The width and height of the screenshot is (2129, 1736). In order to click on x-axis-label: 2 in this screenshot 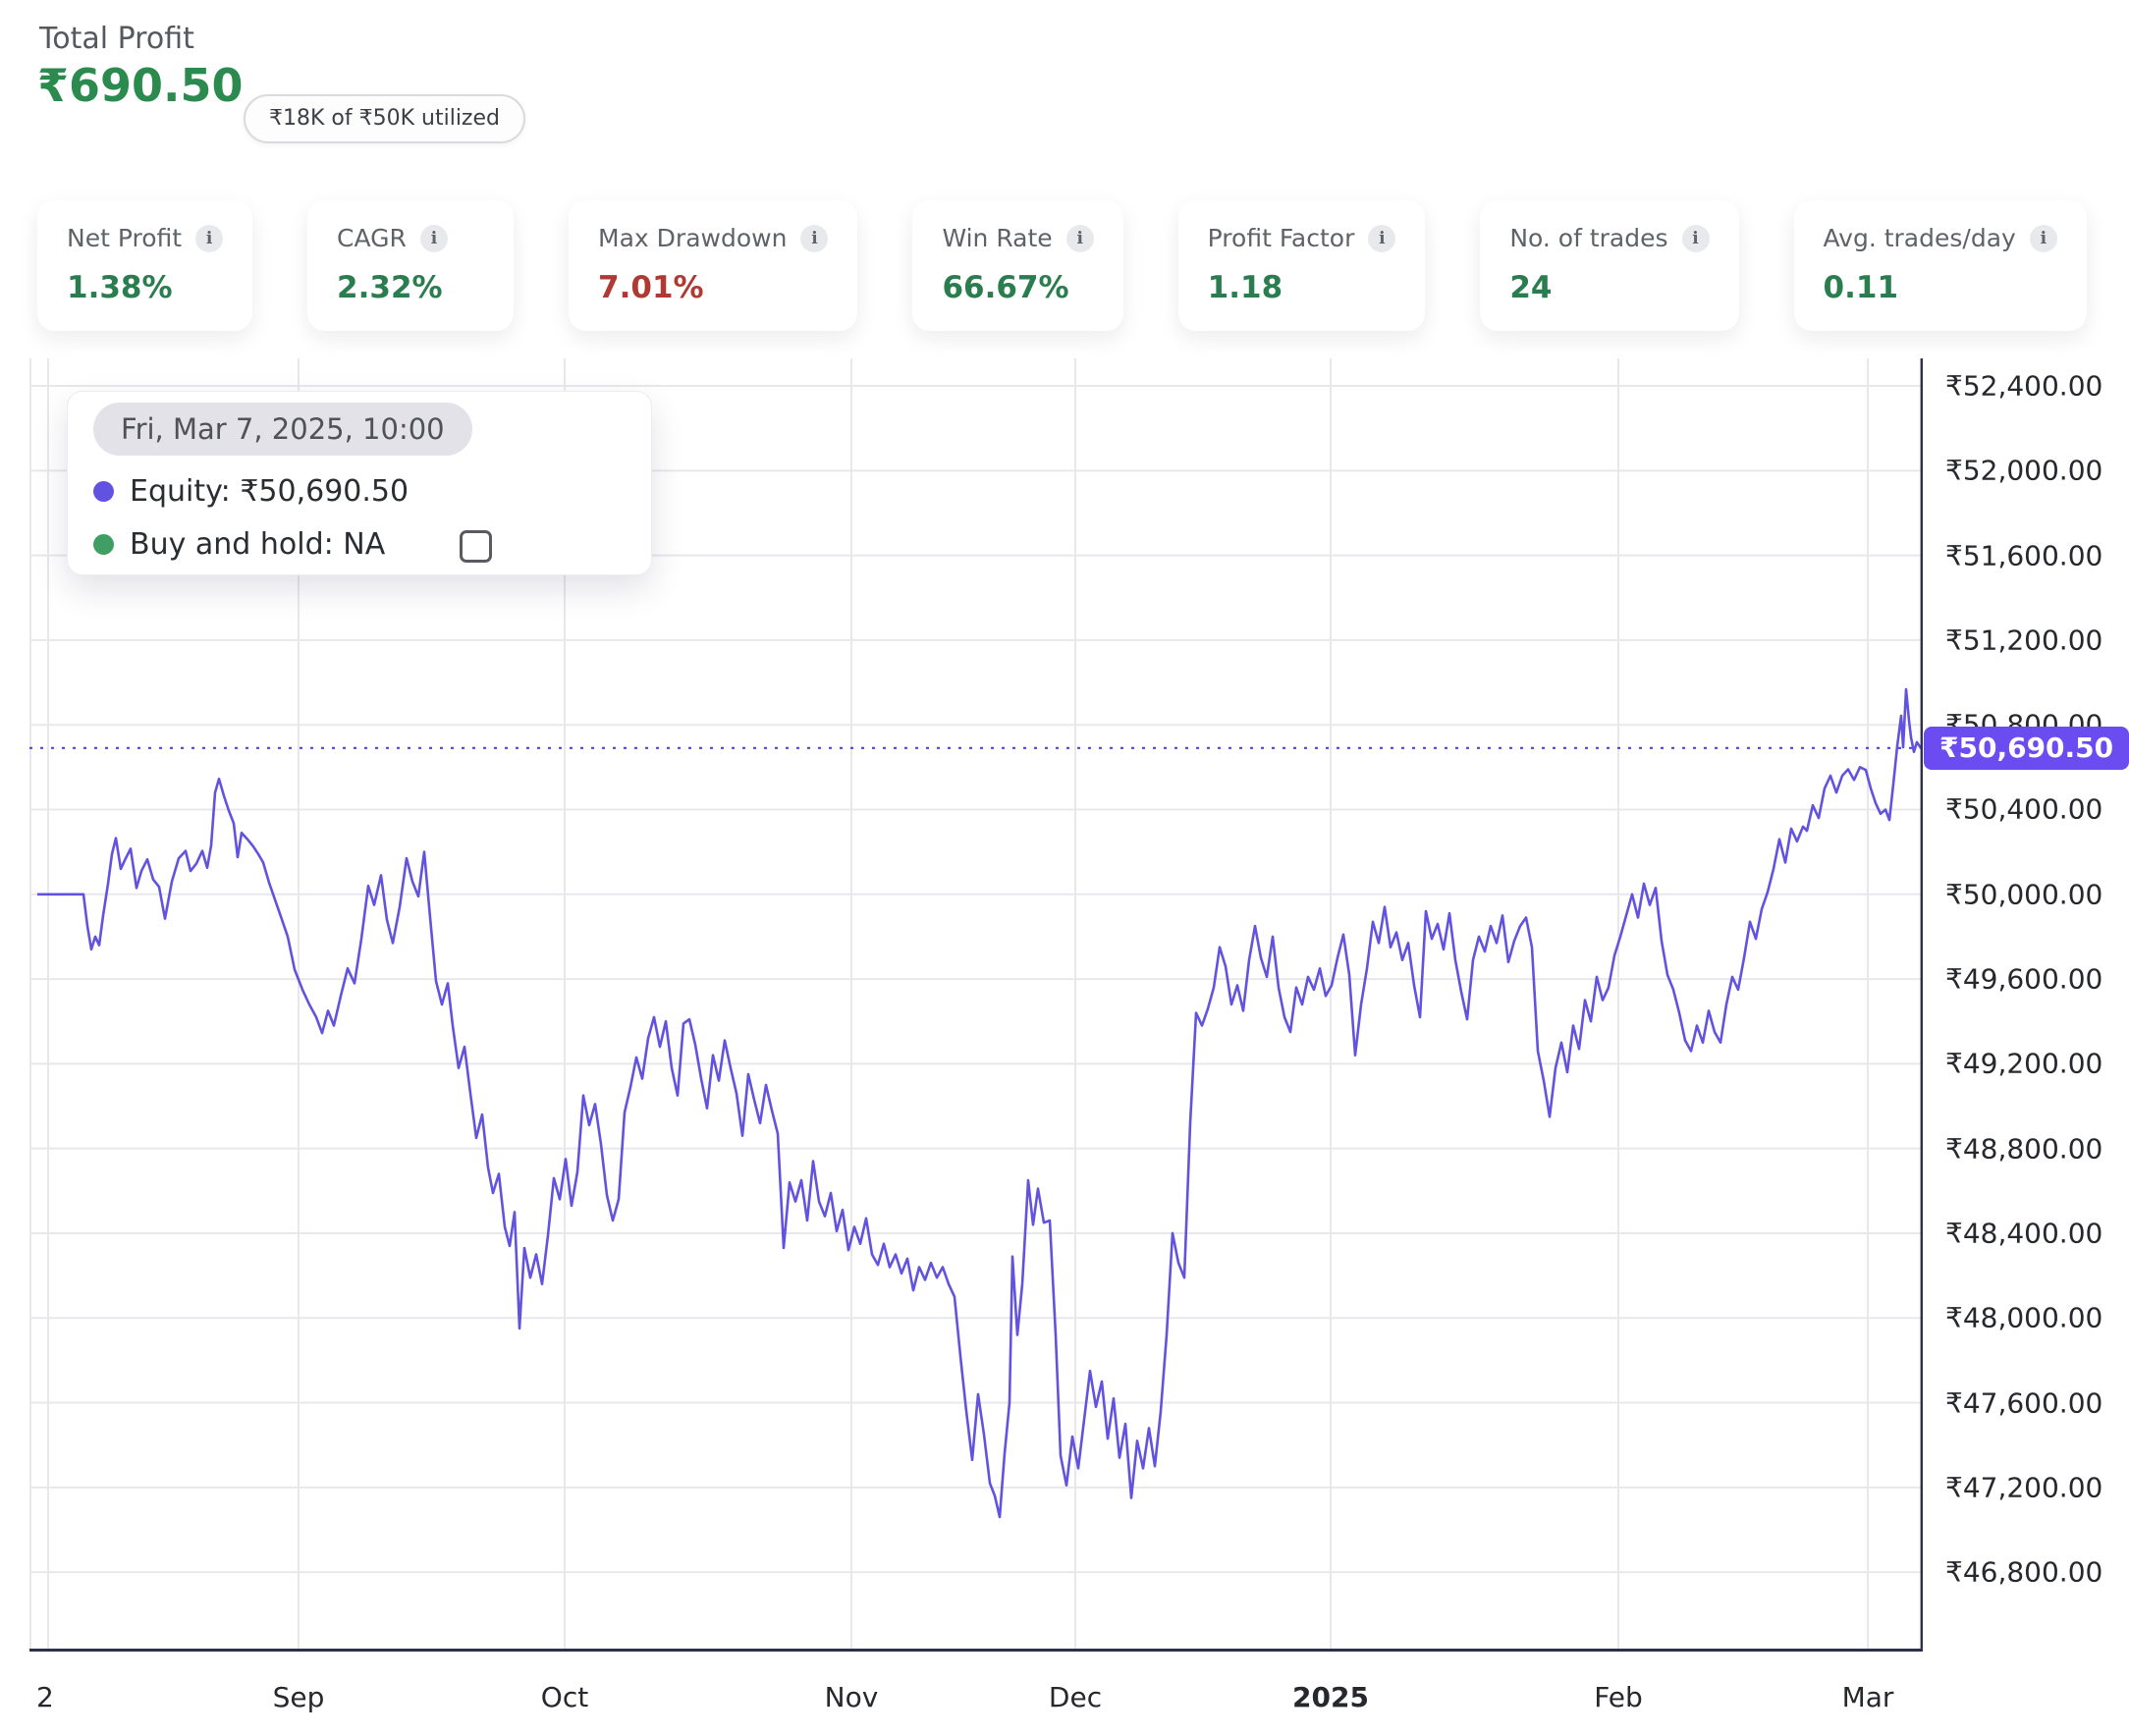, I will do `click(45, 1697)`.